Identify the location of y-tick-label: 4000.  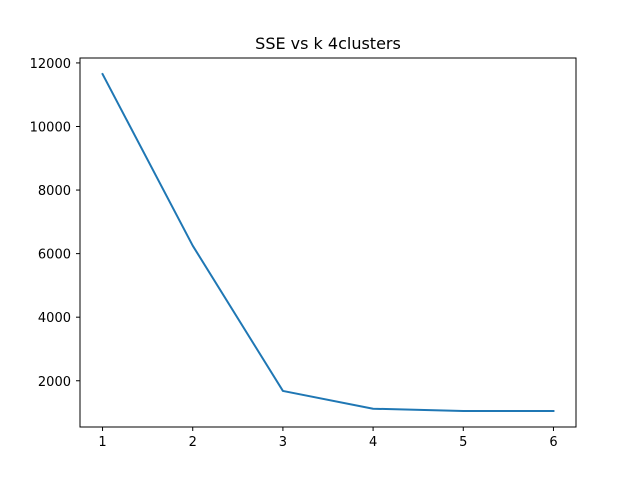
(54, 318).